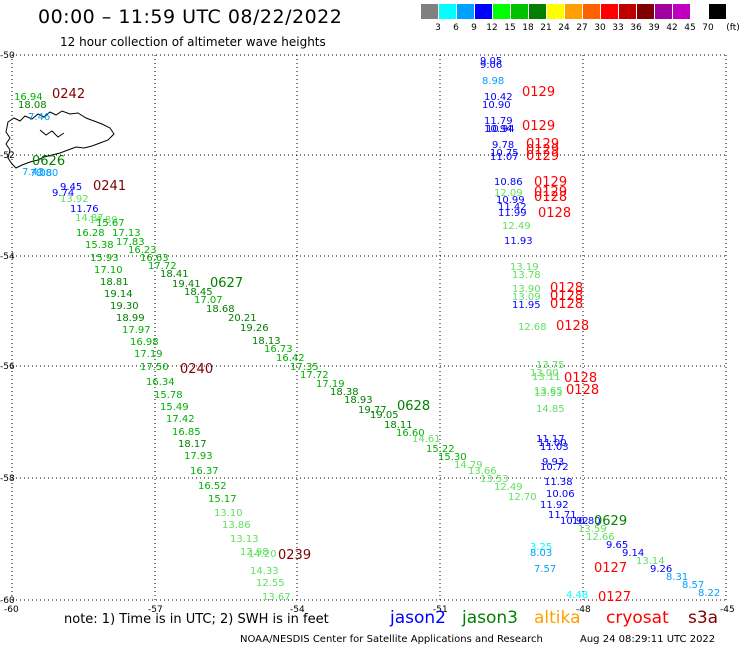 The image size is (740, 650). What do you see at coordinates (518, 241) in the screenshot?
I see `wave-height-value: 11.93` at bounding box center [518, 241].